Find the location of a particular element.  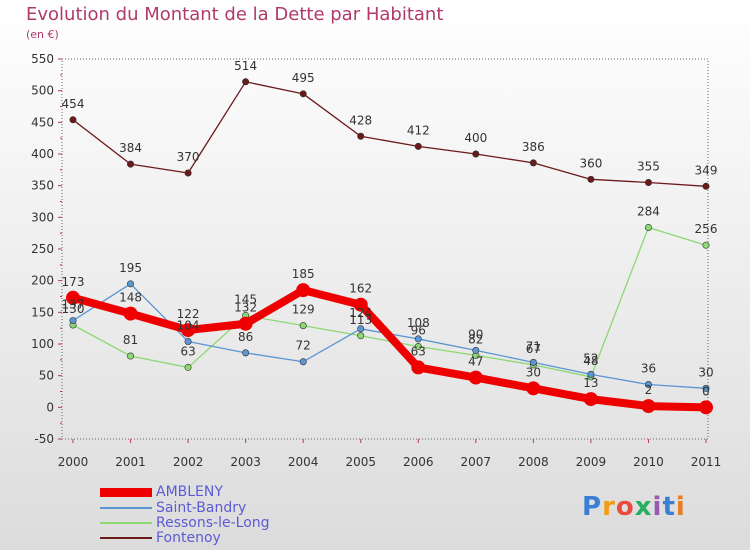

data-label: 129 is located at coordinates (303, 310).